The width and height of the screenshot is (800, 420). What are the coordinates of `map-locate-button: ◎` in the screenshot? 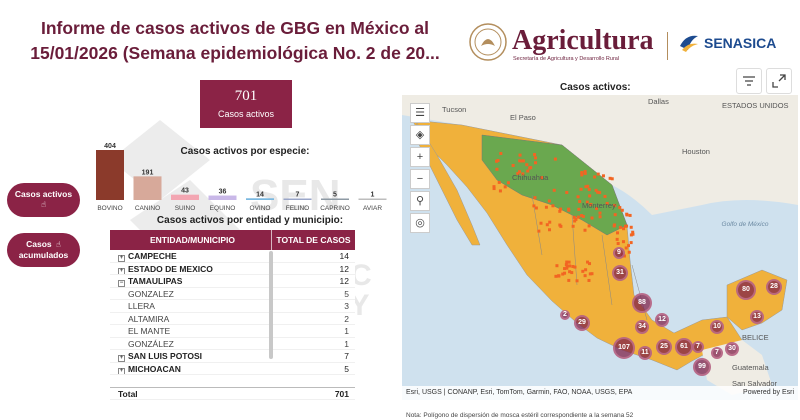 It's located at (420, 223).